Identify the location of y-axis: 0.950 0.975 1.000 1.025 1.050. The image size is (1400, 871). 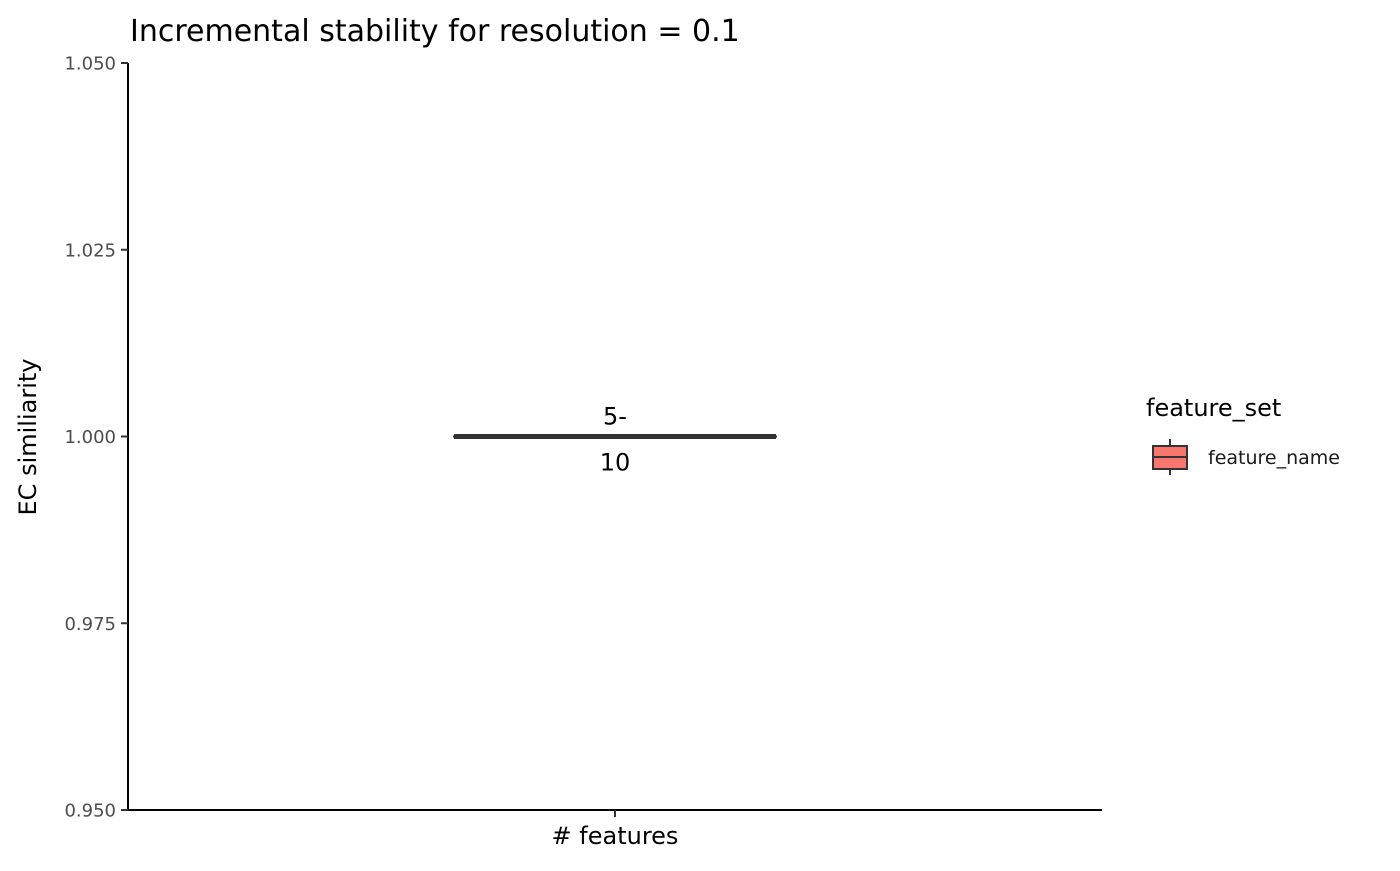
(96, 438).